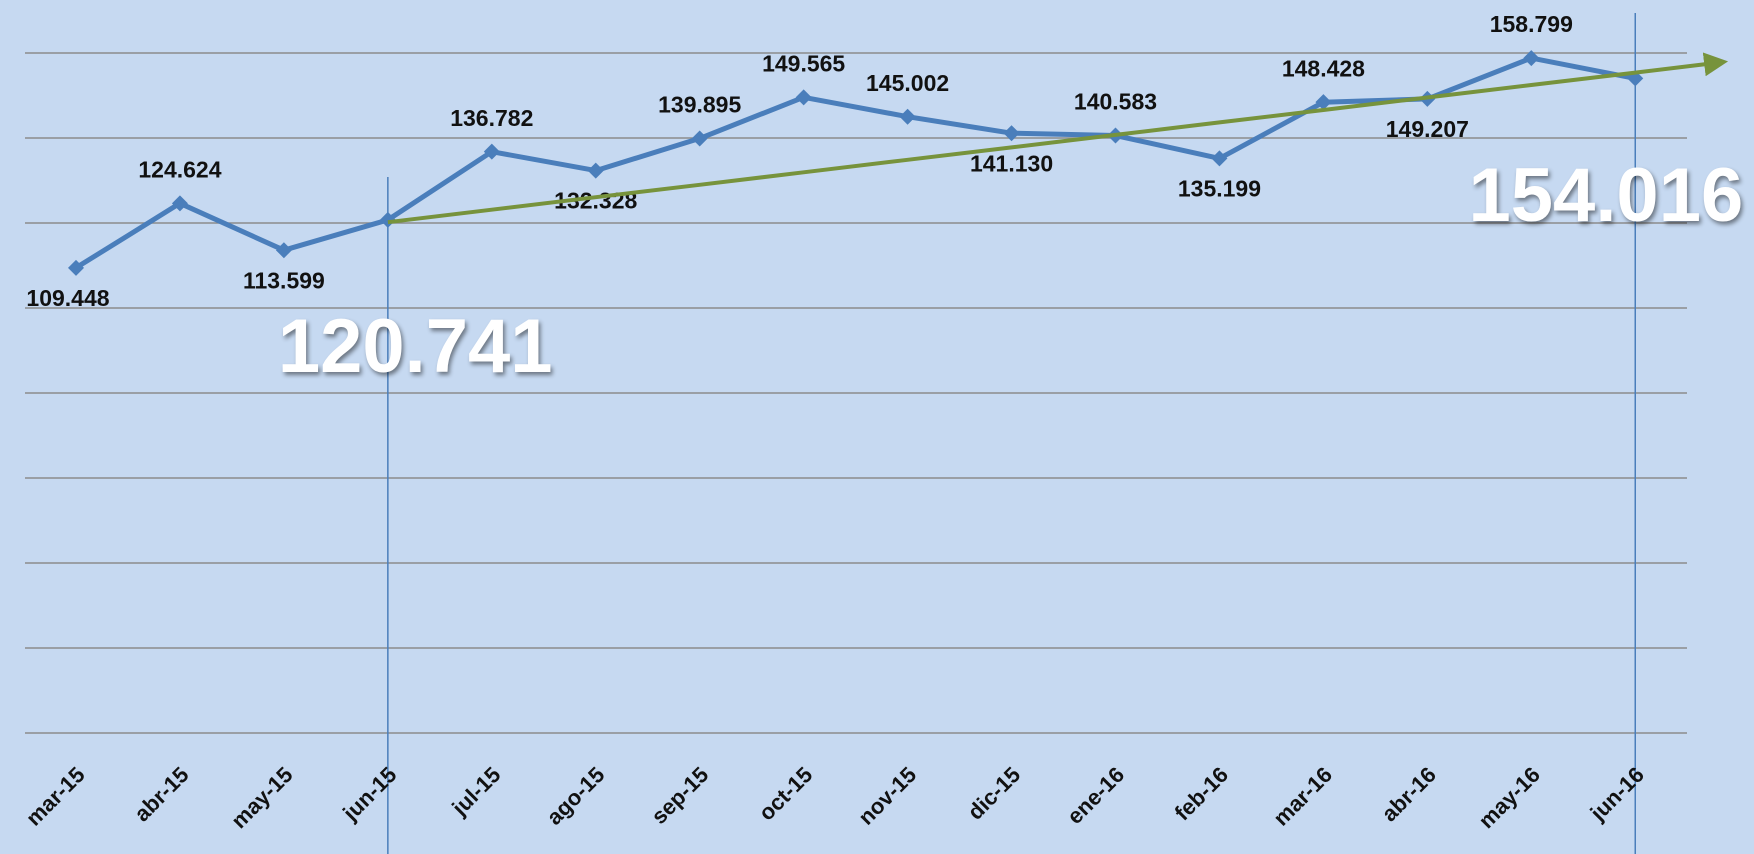 This screenshot has height=854, width=1754. I want to click on data-label: 148.428, so click(1323, 68).